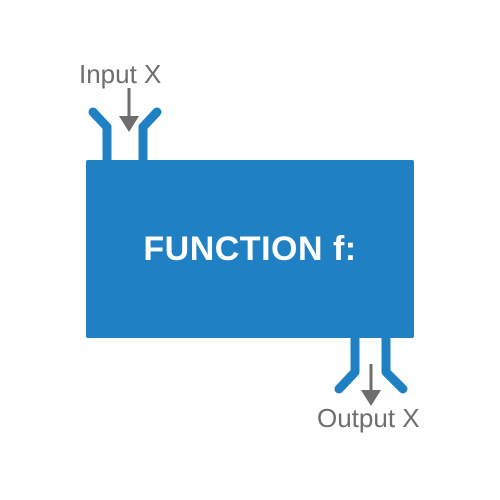 The height and width of the screenshot is (500, 500). Describe the element at coordinates (368, 418) in the screenshot. I see `output-label: Output X` at that location.